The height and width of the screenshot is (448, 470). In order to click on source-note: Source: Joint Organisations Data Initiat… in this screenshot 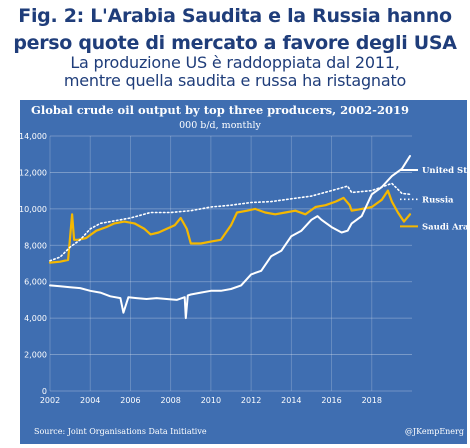, I will do `click(120, 431)`.